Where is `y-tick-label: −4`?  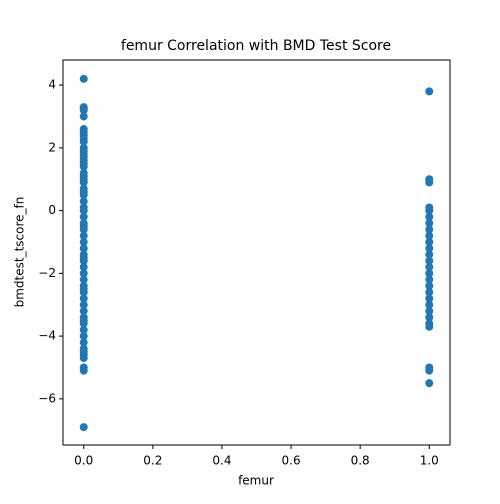
y-tick-label: −4 is located at coordinates (47, 336).